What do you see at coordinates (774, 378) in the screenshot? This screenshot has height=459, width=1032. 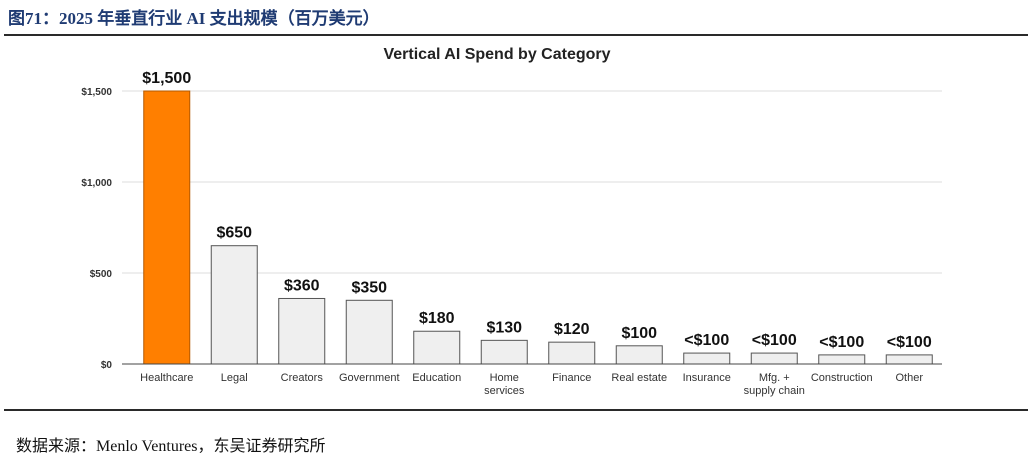 I see `x-tick-label-line: Mfg. +` at bounding box center [774, 378].